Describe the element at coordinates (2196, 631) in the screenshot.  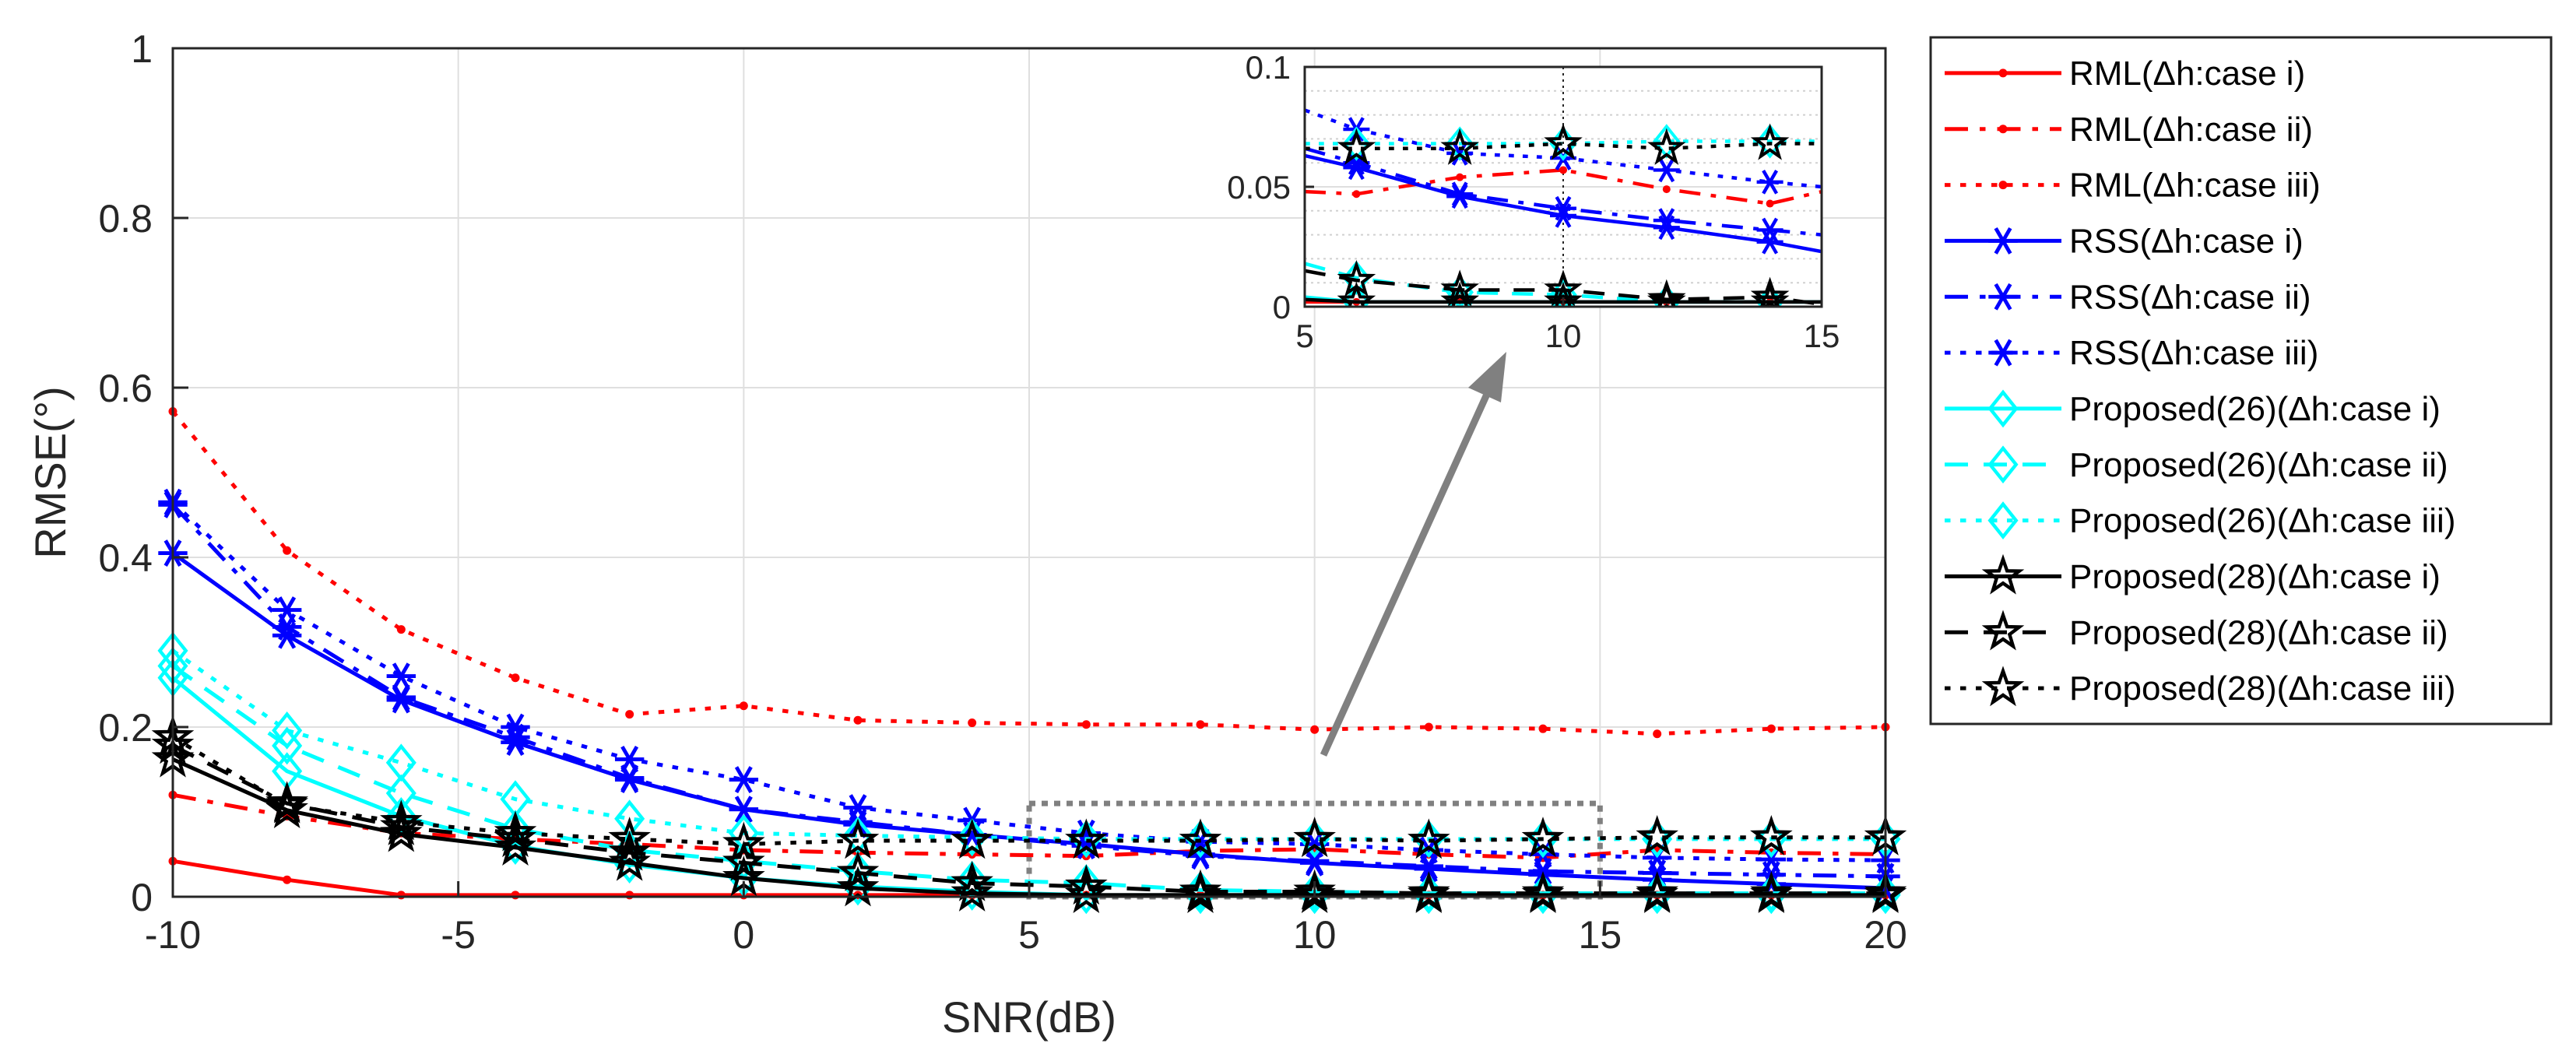
I see `legend-entry-proposed-28-deltah-case-ii: Proposed(28)(Δh:case ii)` at that location.